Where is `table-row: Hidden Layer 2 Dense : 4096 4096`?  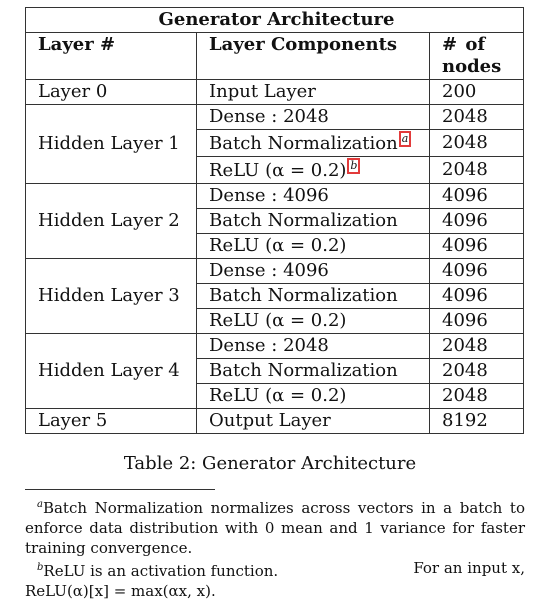 table-row: Hidden Layer 2 Dense : 4096 4096 is located at coordinates (275, 221).